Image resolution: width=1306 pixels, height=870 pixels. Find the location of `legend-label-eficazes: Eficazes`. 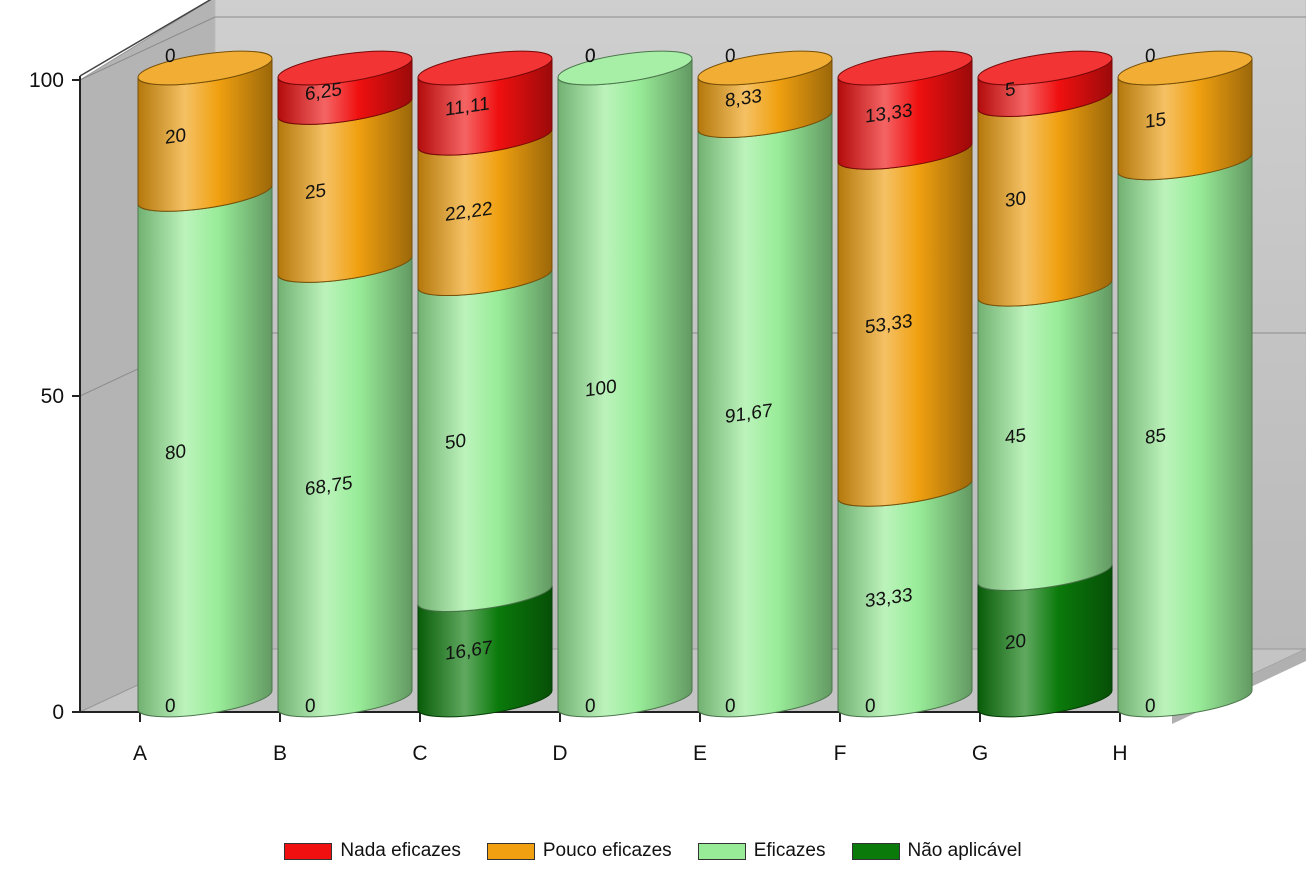

legend-label-eficazes: Eficazes is located at coordinates (789, 850).